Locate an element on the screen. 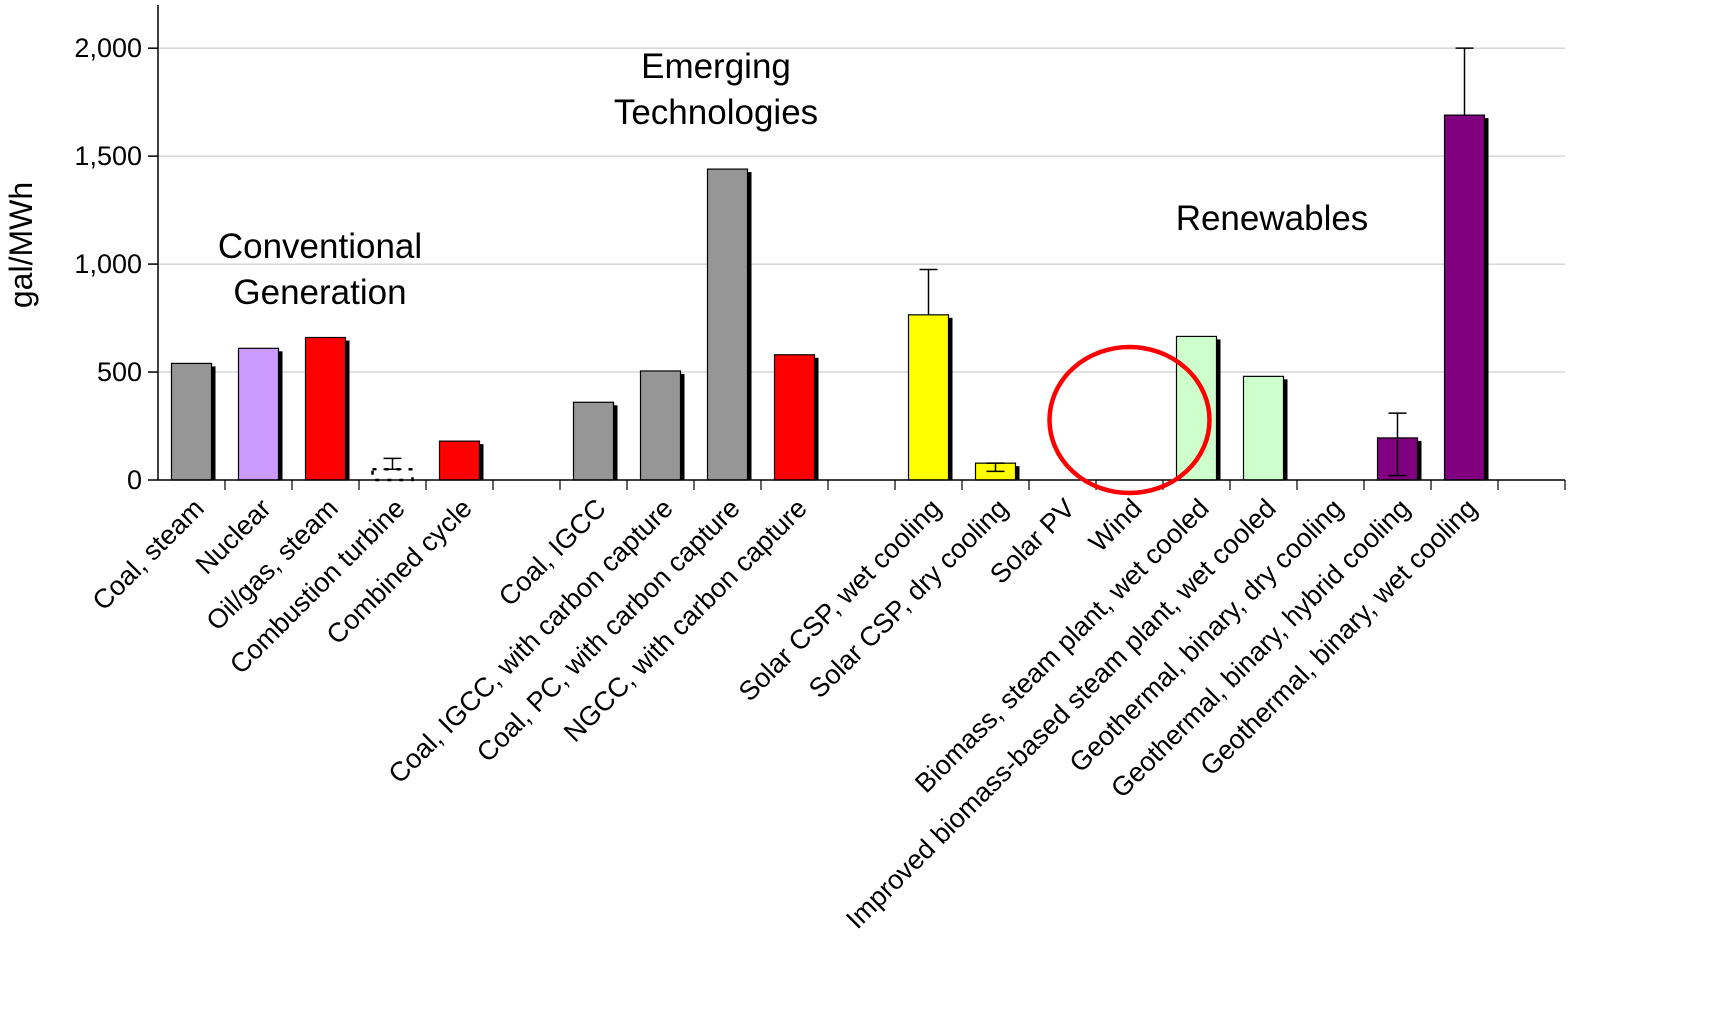  highlight-circle is located at coordinates (1129, 420).